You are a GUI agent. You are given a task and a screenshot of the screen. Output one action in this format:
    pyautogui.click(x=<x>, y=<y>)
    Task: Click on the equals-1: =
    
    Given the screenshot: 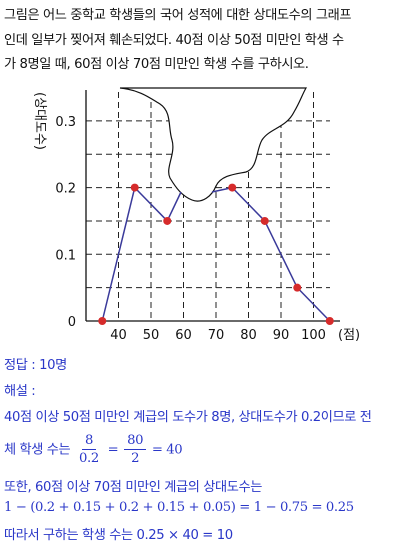 What is the action you would take?
    pyautogui.click(x=113, y=450)
    